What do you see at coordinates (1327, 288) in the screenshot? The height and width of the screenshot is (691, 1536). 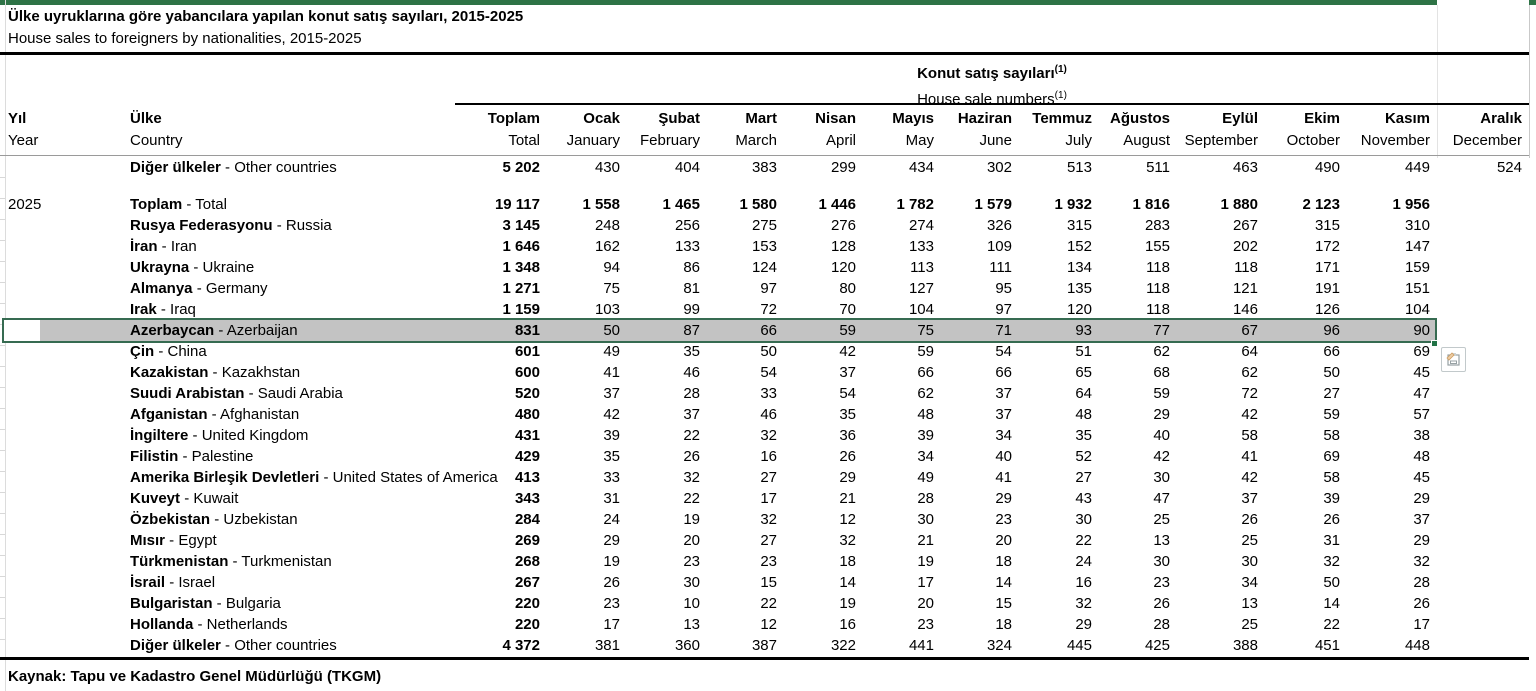 I see `month-value-cell: 191` at bounding box center [1327, 288].